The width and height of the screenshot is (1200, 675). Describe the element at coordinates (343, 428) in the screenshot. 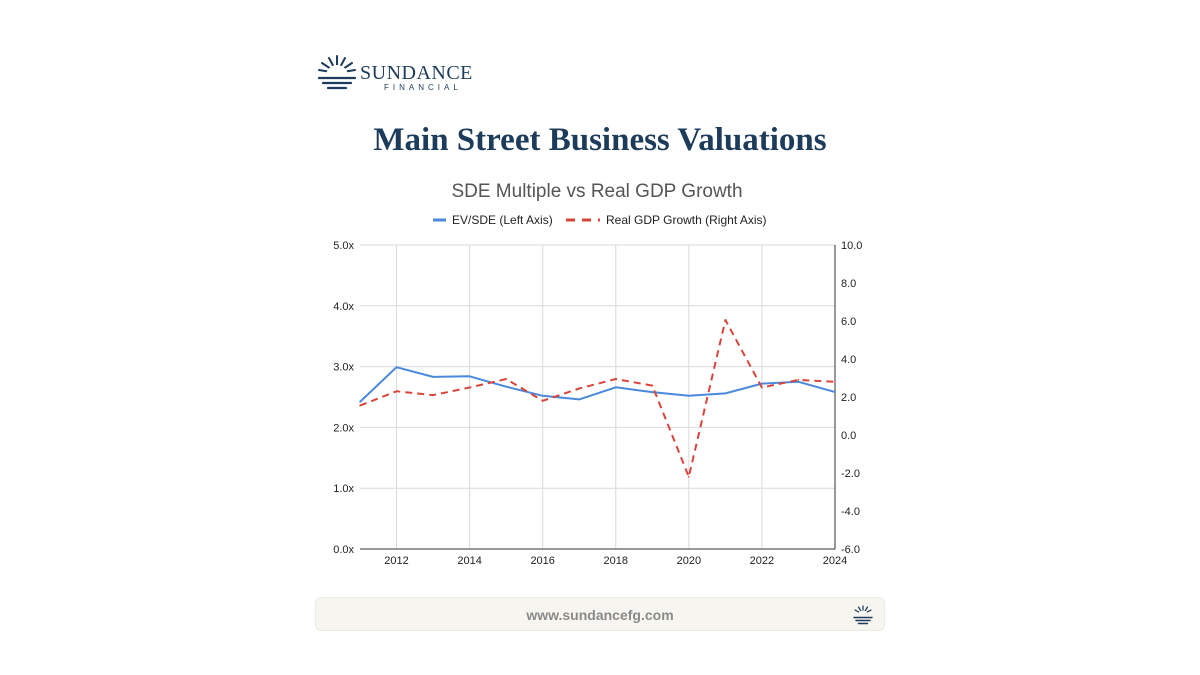

I see `y-left-tick-label: 2.0x` at that location.